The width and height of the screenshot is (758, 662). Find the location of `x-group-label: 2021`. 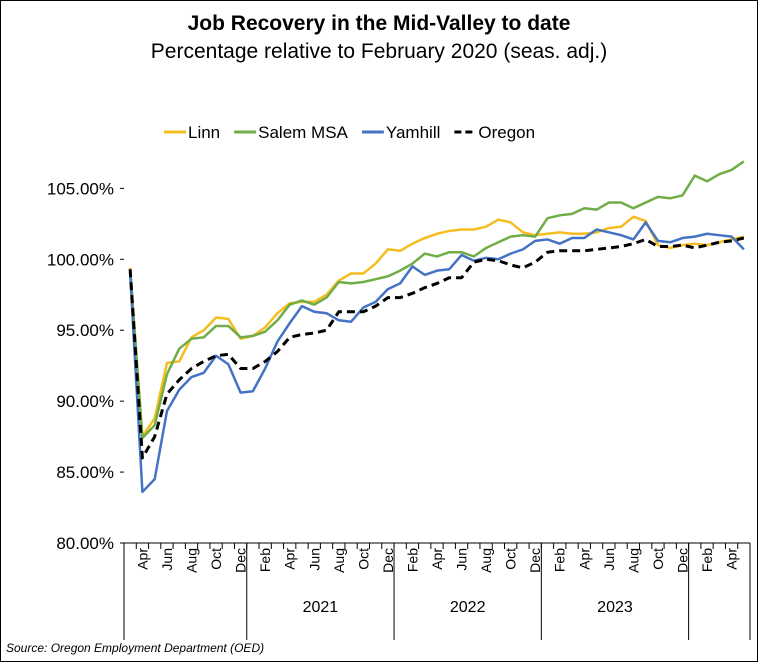

x-group-label: 2021 is located at coordinates (321, 607).